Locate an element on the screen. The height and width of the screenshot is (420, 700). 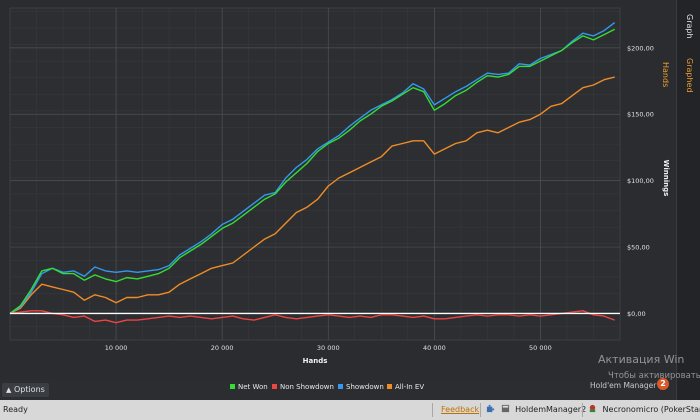
y-tick-label: $150,00 is located at coordinates (640, 115).